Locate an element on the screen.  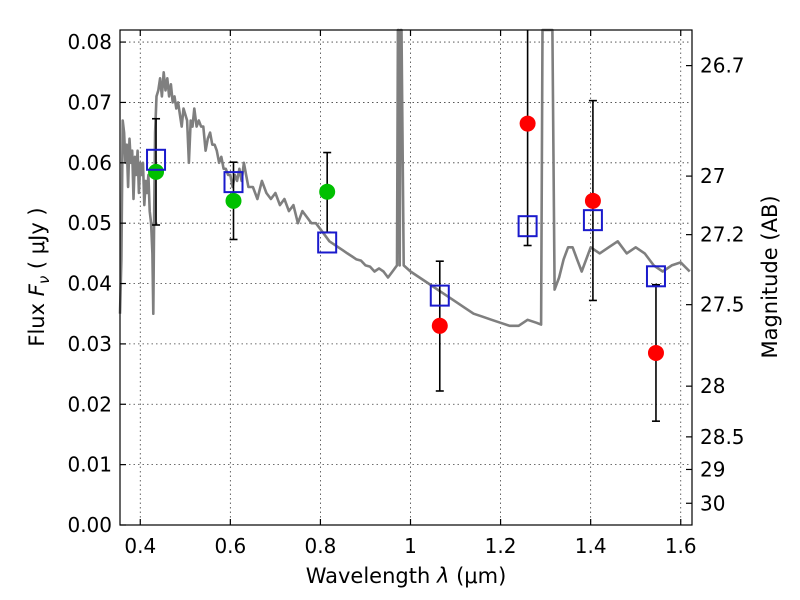
y-tick-label: 0.04 is located at coordinates (89, 284).